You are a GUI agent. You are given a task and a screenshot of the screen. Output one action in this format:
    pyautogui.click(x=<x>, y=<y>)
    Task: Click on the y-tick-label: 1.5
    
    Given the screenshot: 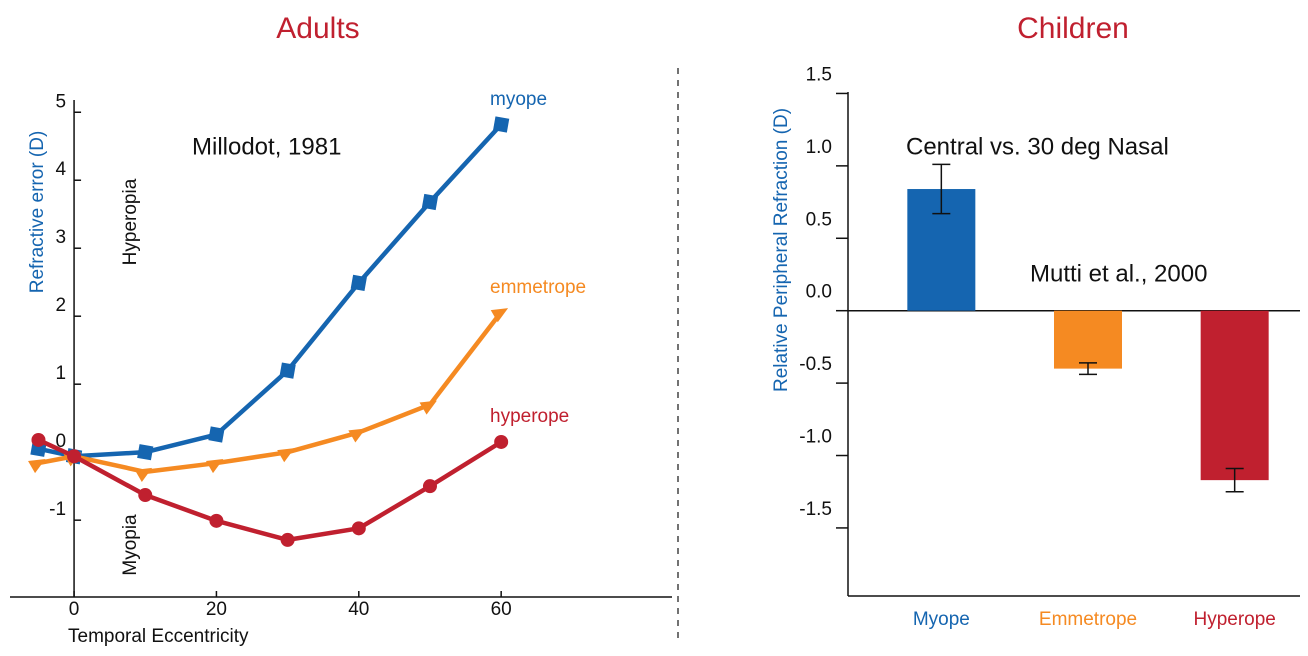 What is the action you would take?
    pyautogui.click(x=819, y=74)
    